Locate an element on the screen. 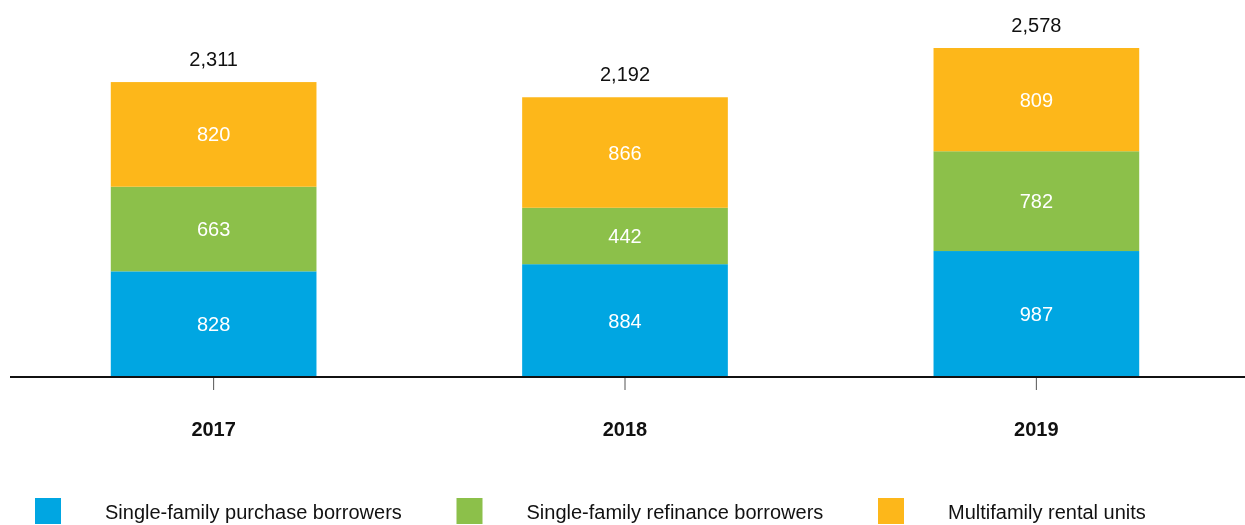 The width and height of the screenshot is (1245, 525). data-label: 987 is located at coordinates (1036, 314).